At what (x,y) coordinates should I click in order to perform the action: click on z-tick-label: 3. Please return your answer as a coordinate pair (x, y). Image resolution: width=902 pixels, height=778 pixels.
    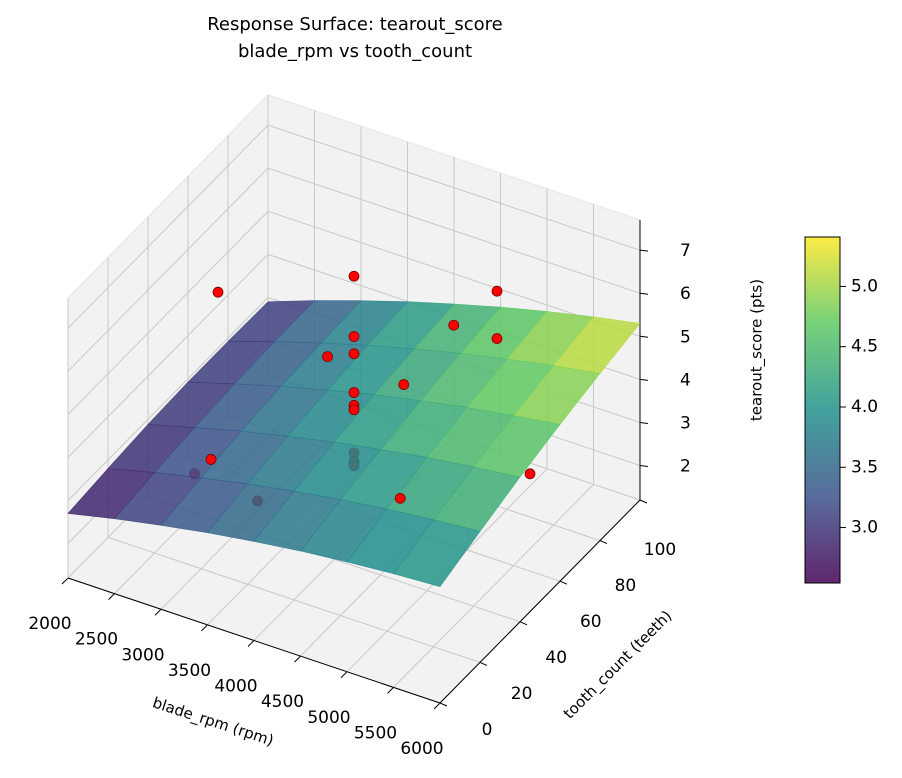
    Looking at the image, I should click on (685, 423).